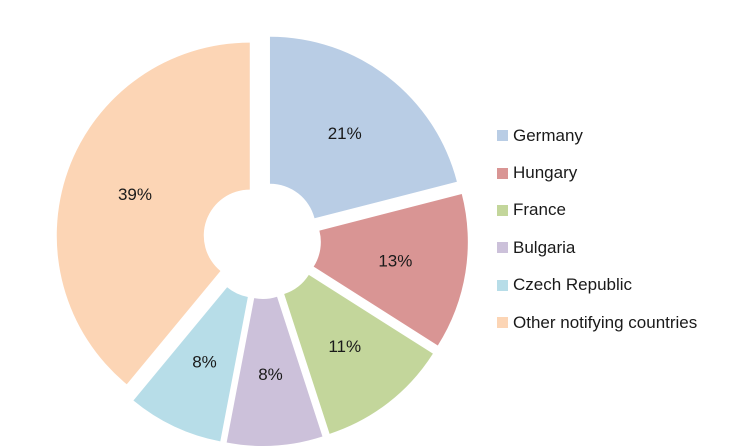 This screenshot has height=447, width=746. I want to click on legend-item-germany: Germany, so click(597, 135).